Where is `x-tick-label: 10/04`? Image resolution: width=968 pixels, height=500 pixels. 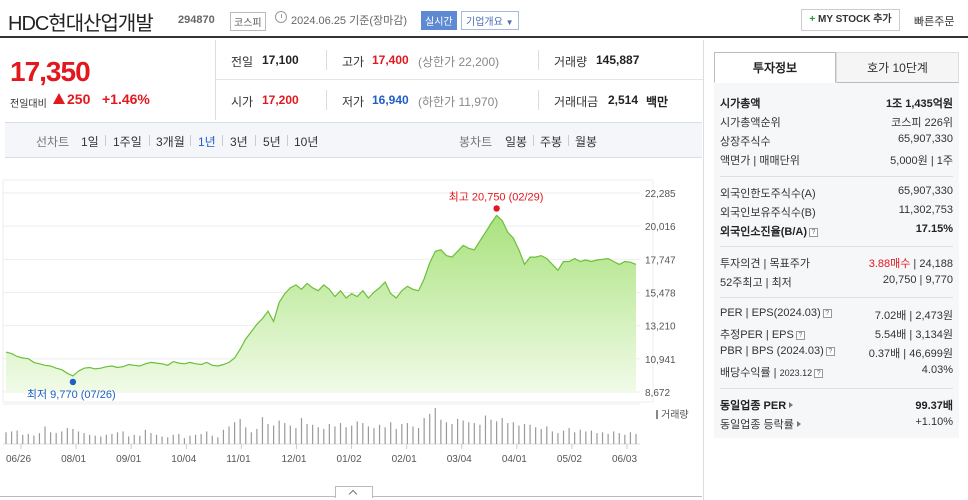 x-tick-label: 10/04 is located at coordinates (183, 459).